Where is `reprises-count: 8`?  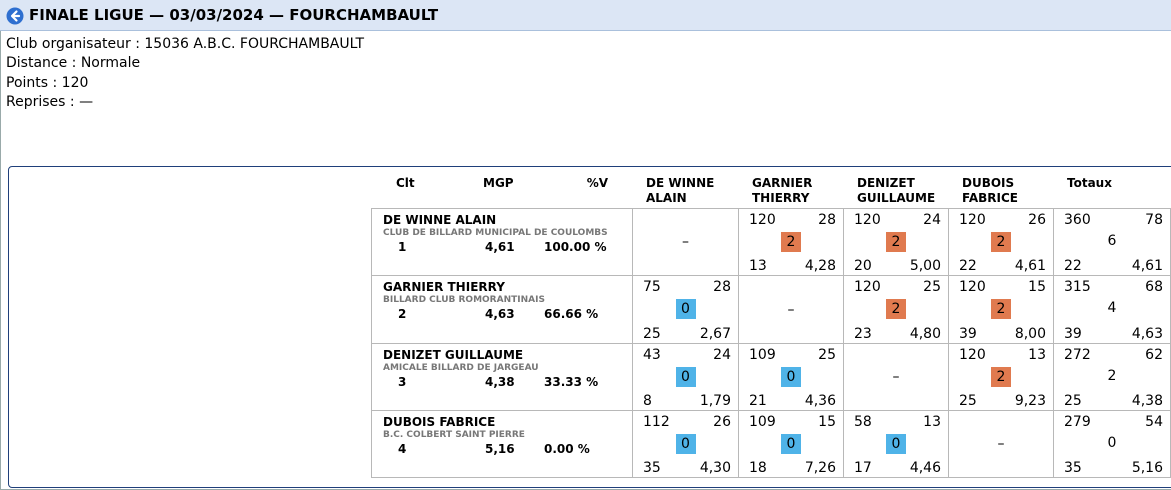
reprises-count: 8 is located at coordinates (647, 401).